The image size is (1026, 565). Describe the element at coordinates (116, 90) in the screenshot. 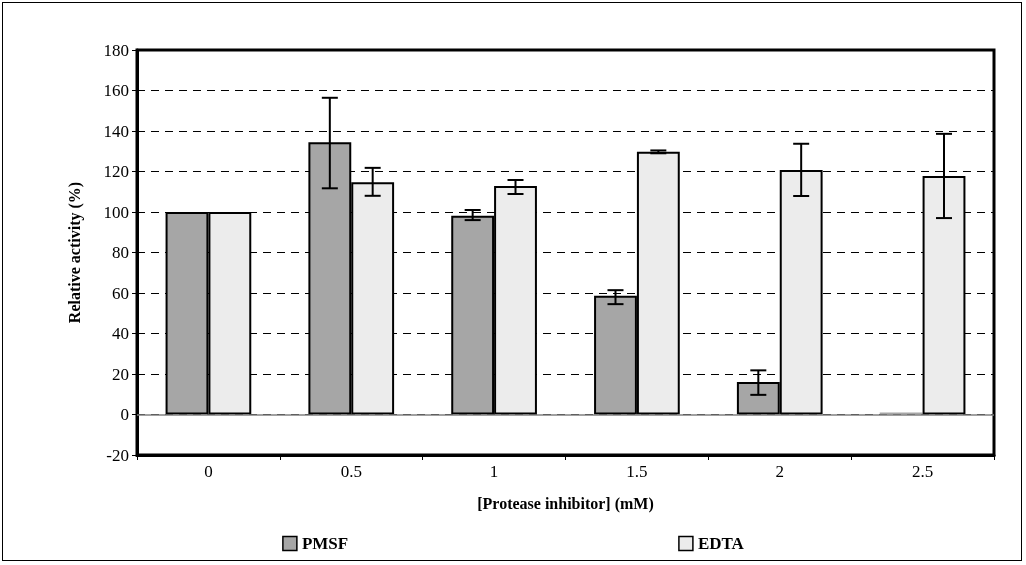

I see `y-tick-label: 160` at that location.